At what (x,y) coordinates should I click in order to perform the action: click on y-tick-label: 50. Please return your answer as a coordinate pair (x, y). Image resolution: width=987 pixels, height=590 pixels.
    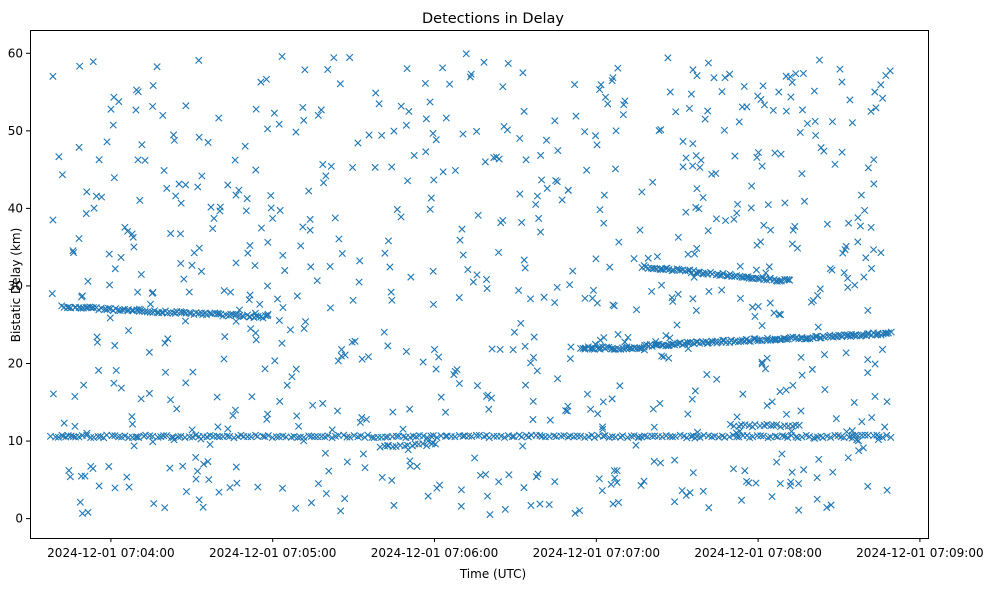
    Looking at the image, I should click on (15, 131).